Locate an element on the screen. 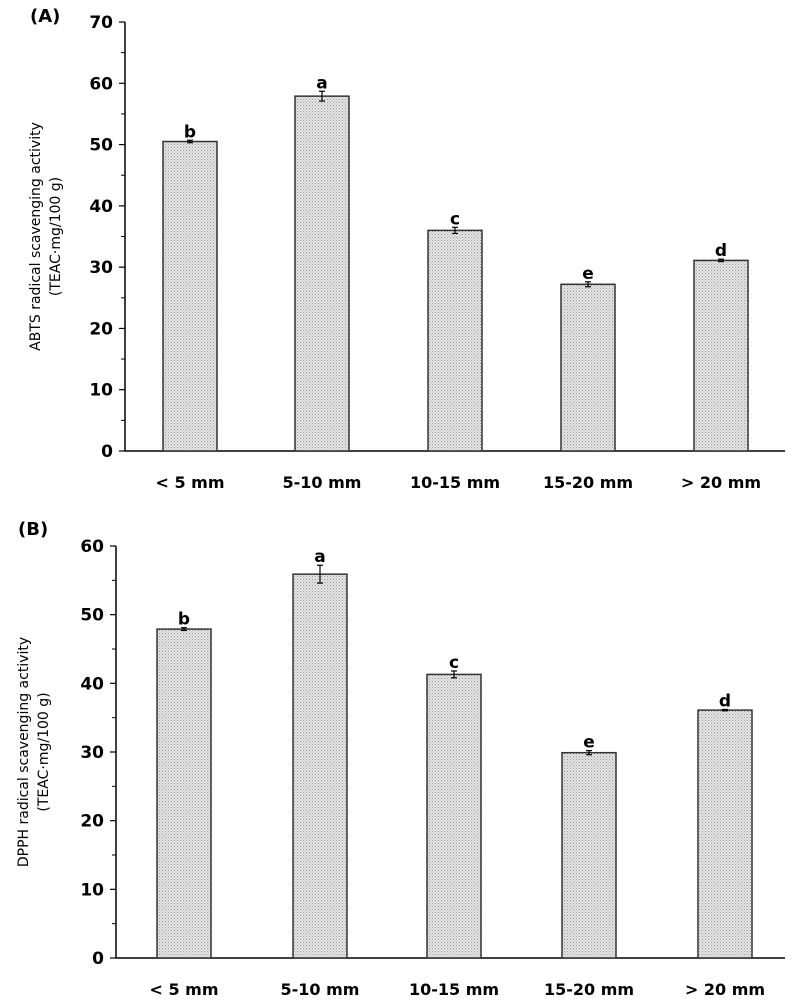  y-axis-label: ABTS radical scavenging activity is located at coordinates (36, 236).